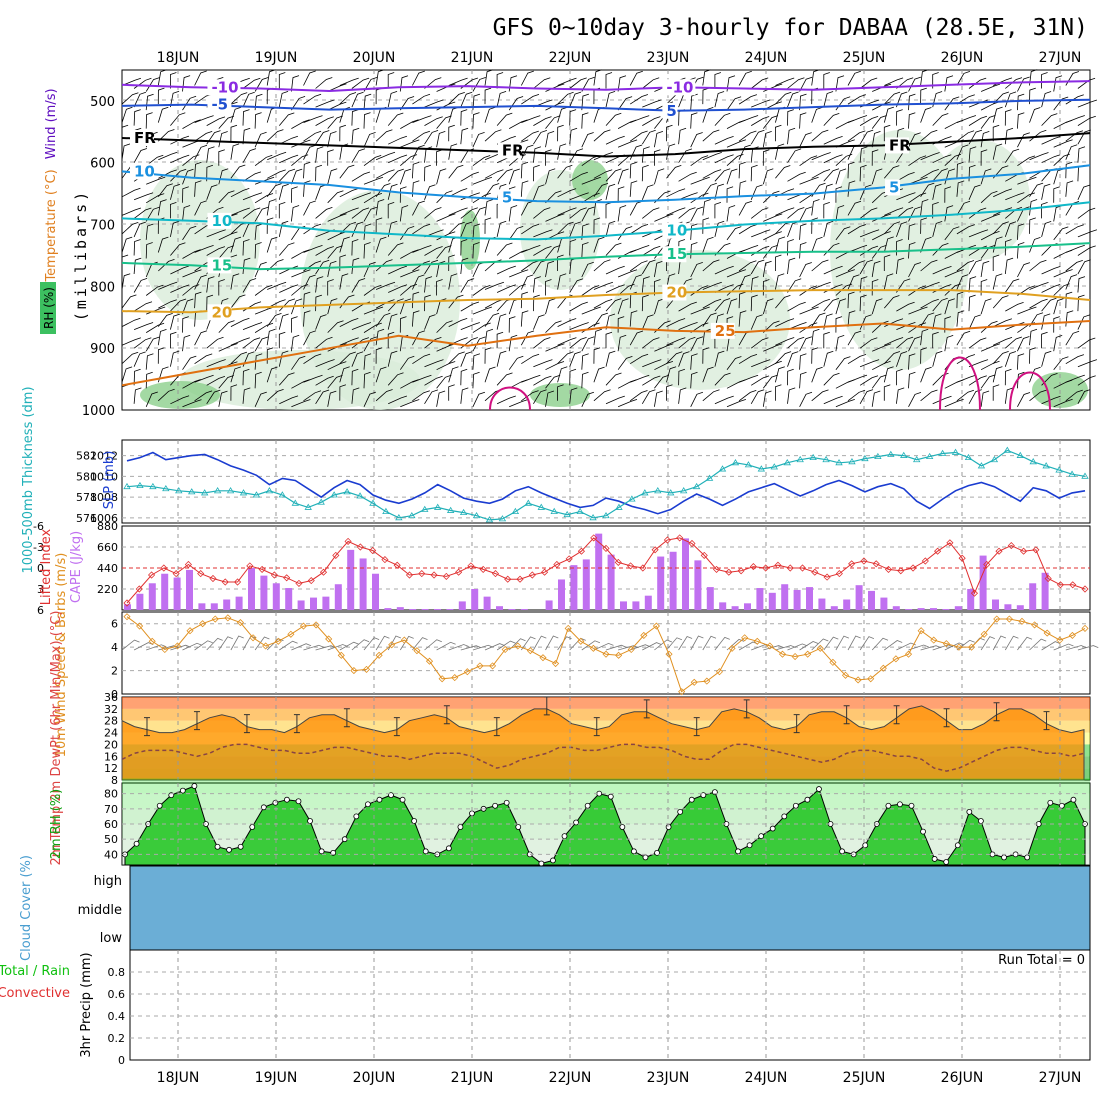  What do you see at coordinates (276, 1078) in the screenshot?
I see `bottom-date-19JUN: 19JUN` at bounding box center [276, 1078].